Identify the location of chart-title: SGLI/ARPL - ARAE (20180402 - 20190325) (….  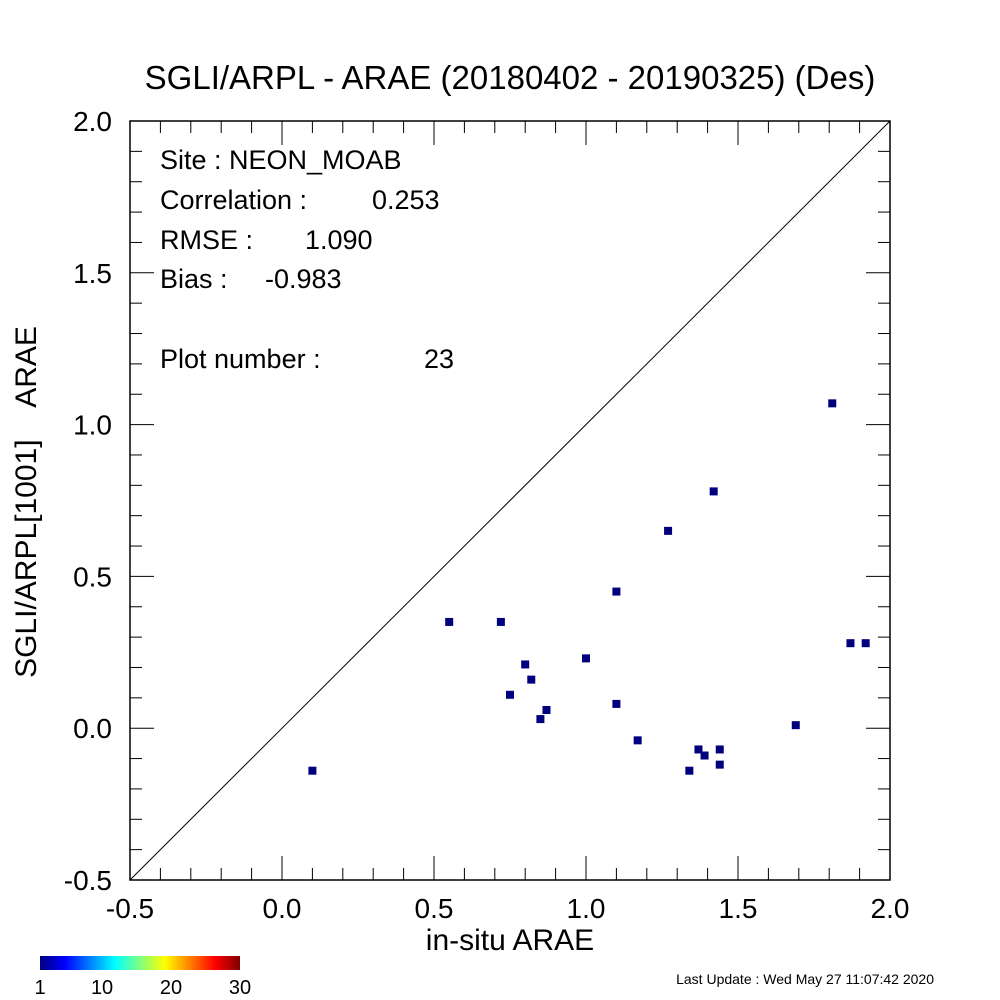
(510, 77).